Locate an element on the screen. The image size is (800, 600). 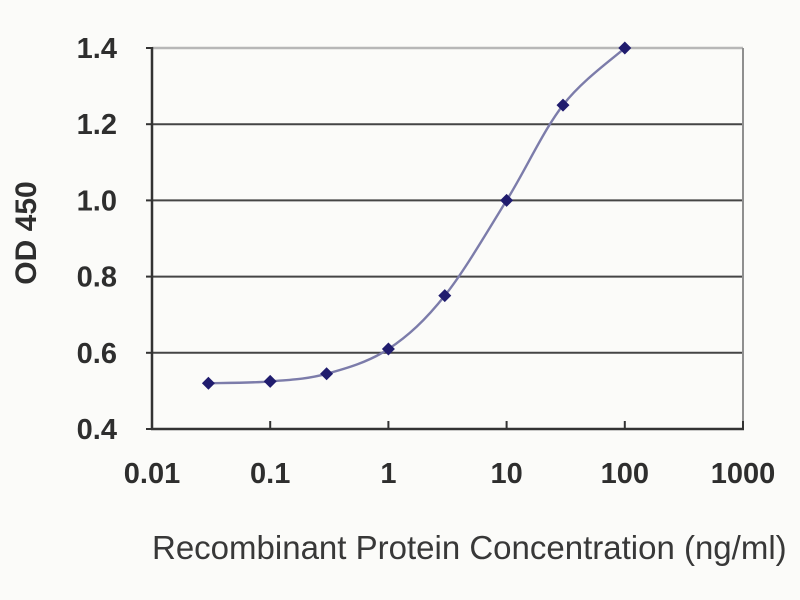
x-tick-label: 1 is located at coordinates (388, 474).